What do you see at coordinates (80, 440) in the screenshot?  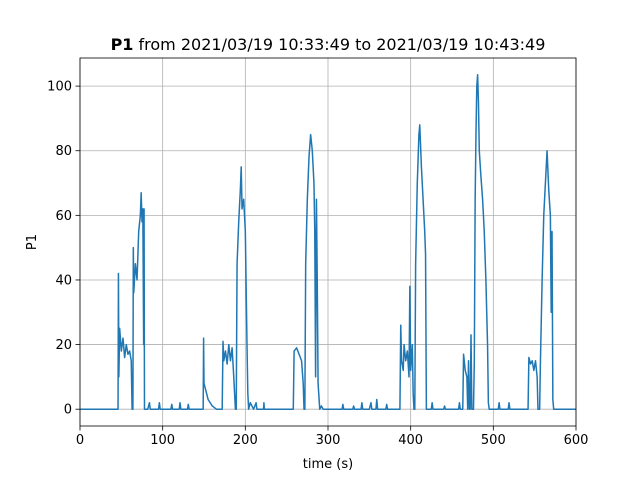 I see `x-tick-label: 0` at bounding box center [80, 440].